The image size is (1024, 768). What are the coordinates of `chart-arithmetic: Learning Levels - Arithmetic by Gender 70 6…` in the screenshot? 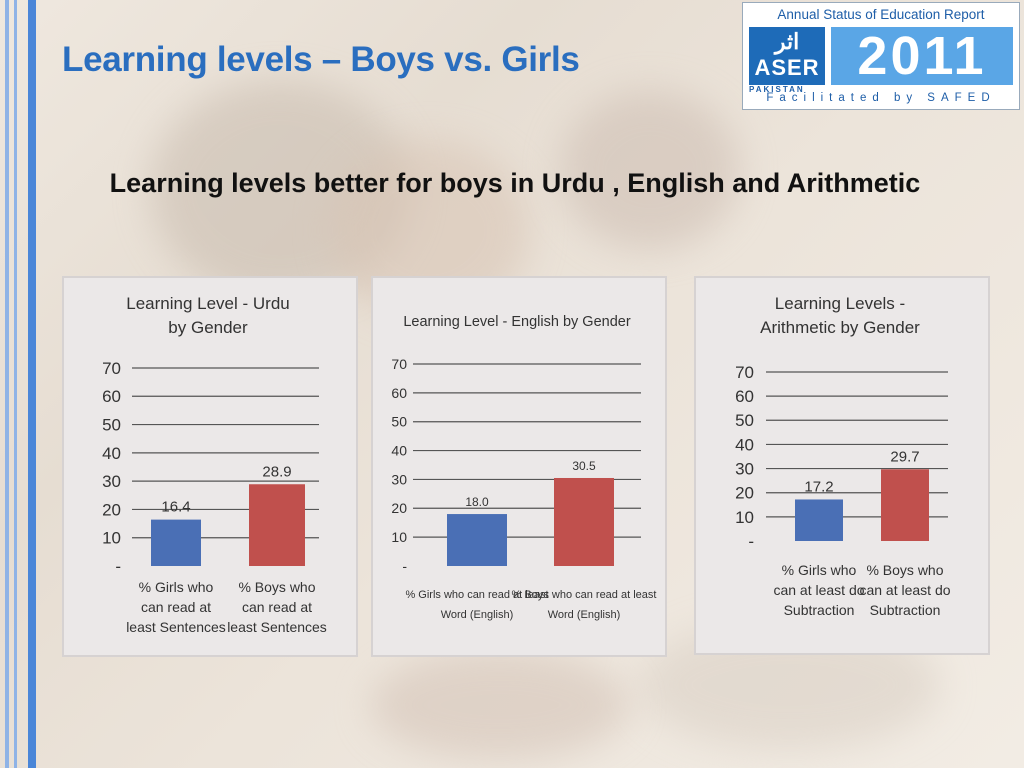 It's located at (842, 465).